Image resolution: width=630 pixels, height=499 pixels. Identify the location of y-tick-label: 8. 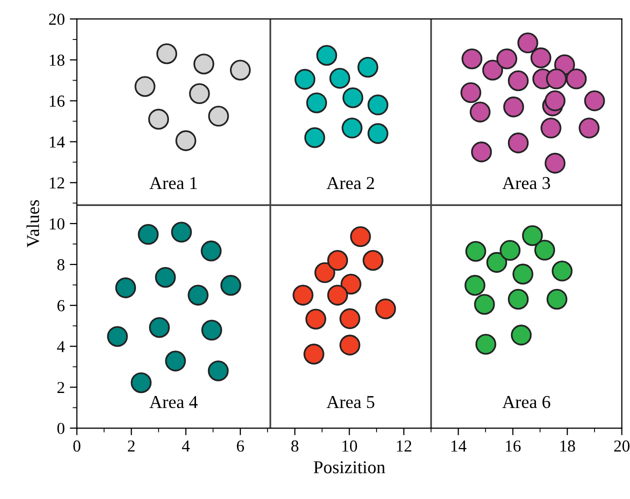
(60, 264).